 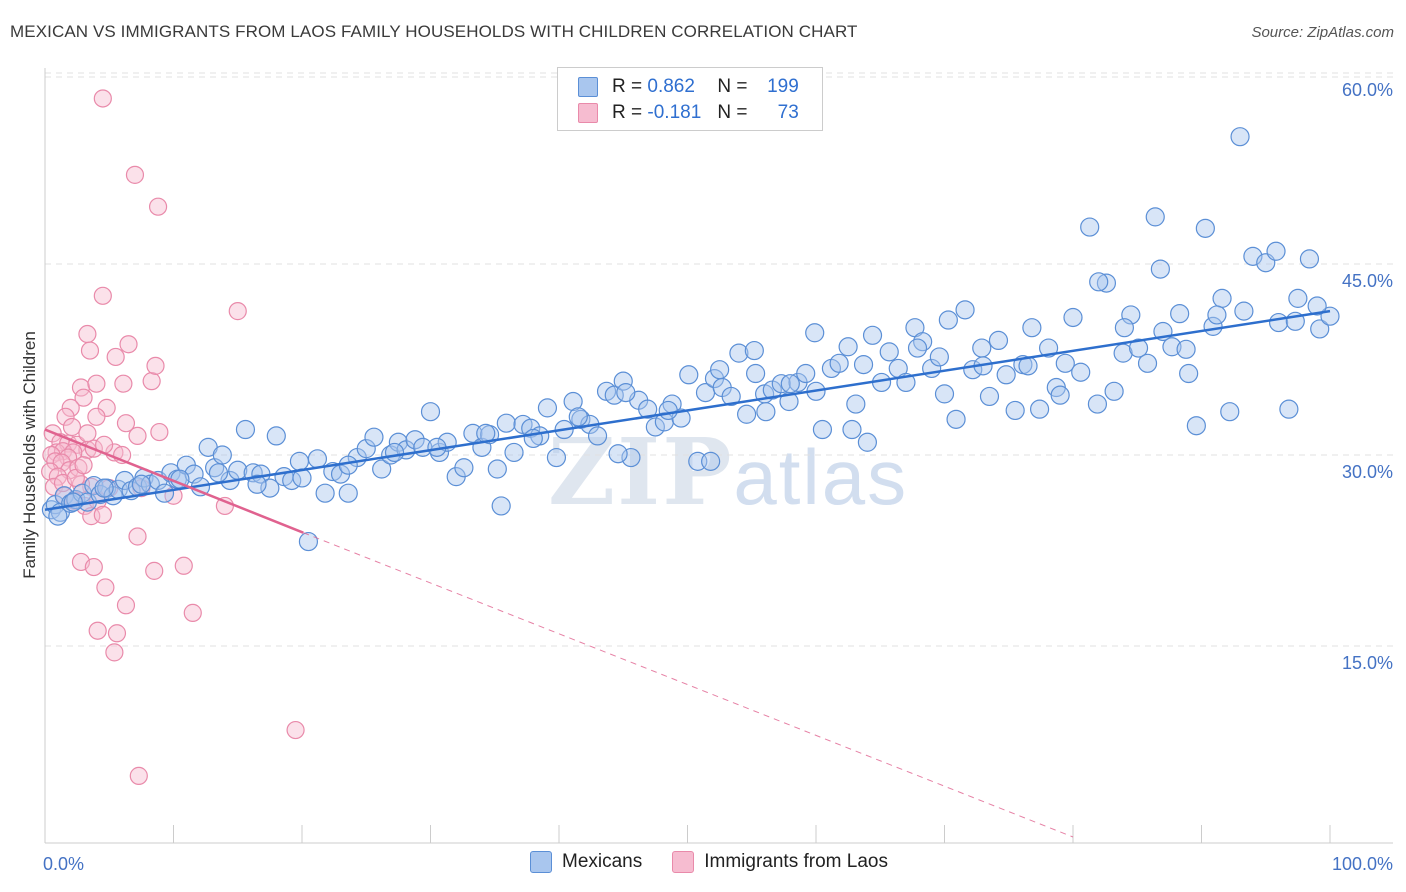 I want to click on bottom-legend: Mexicans Immigrants from Laos, so click(x=724, y=862).